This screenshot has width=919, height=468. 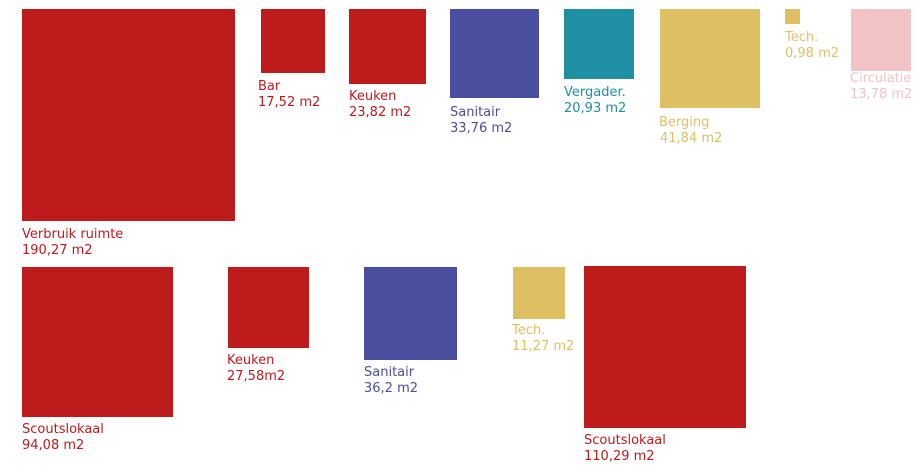 I want to click on room-label: Tech. 11,27 m2, so click(x=543, y=339).